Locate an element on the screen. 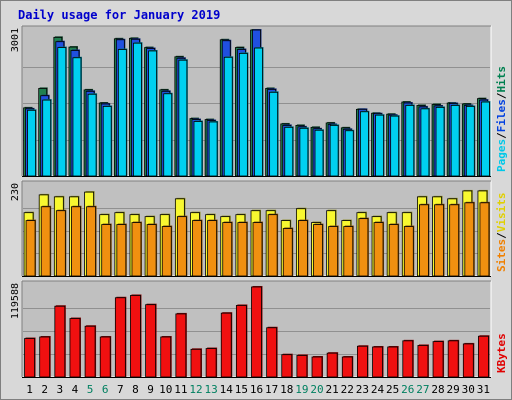 The width and height of the screenshot is (512, 400). day-label-8: 8 is located at coordinates (135, 389).